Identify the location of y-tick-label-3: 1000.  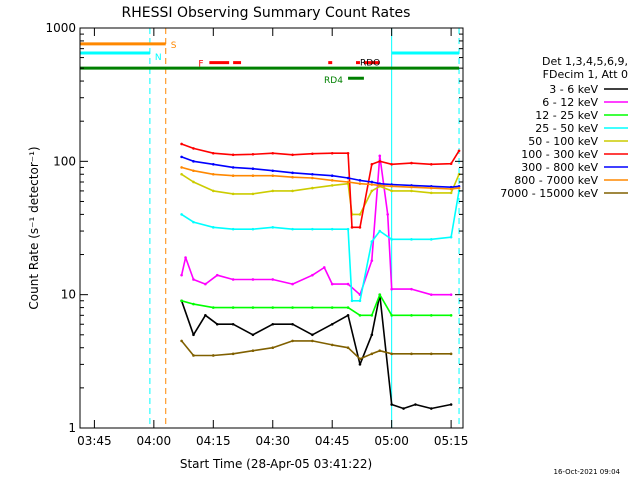
(60, 28).